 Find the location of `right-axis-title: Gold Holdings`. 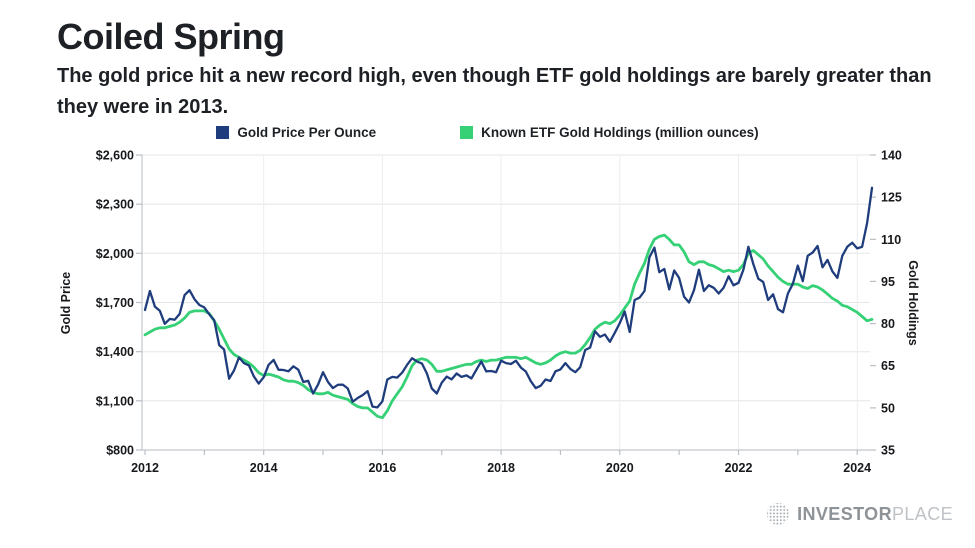

right-axis-title: Gold Holdings is located at coordinates (913, 302).